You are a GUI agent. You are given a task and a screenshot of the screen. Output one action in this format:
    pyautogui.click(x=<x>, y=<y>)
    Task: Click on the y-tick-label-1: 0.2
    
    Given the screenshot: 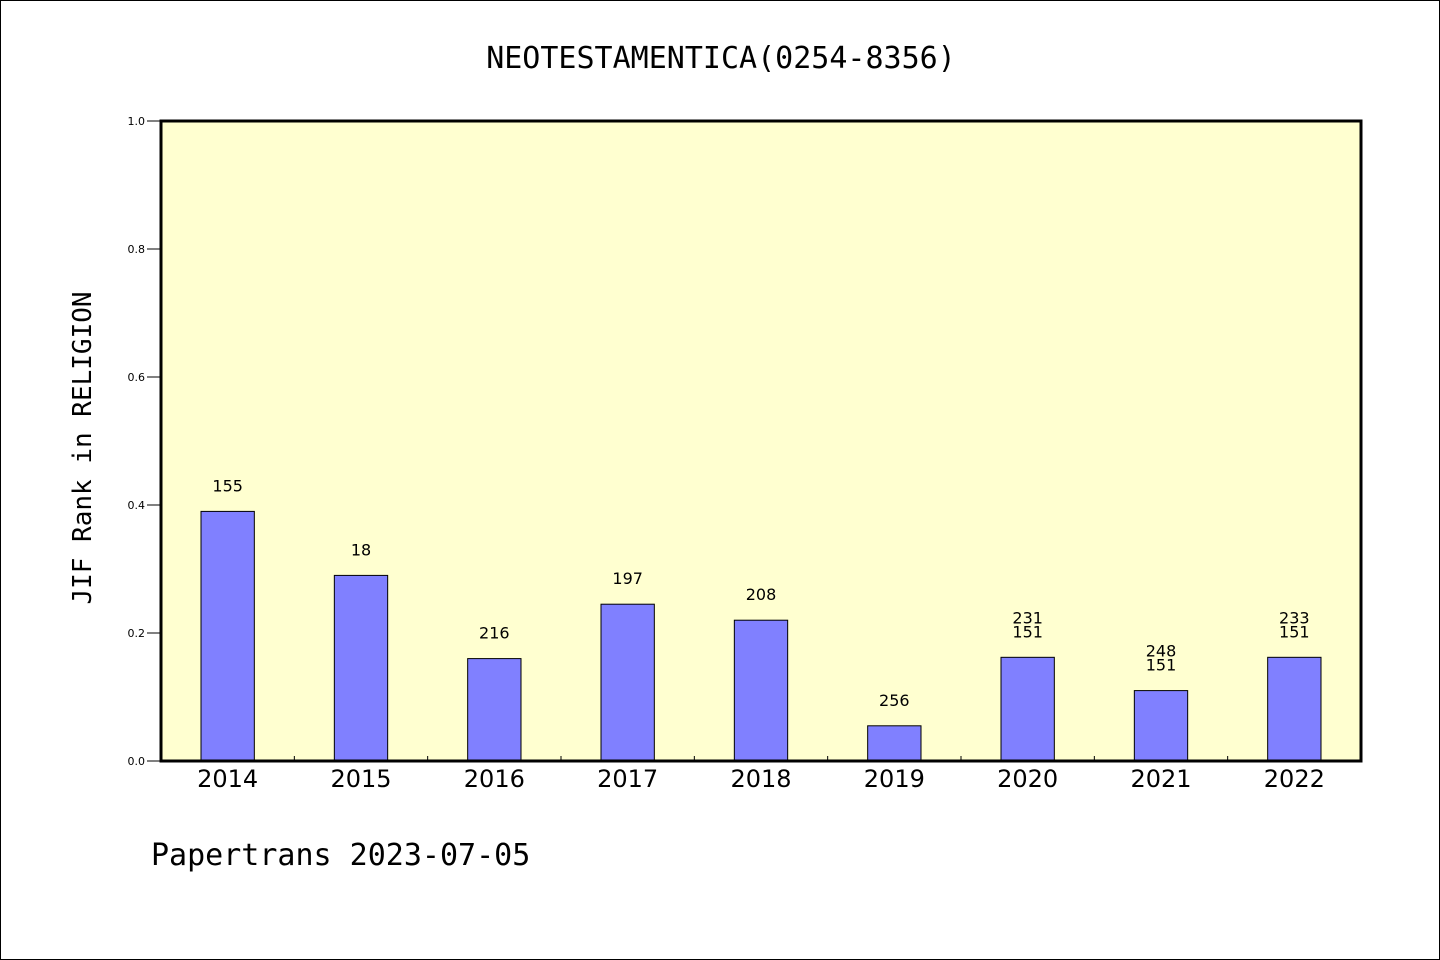 What is the action you would take?
    pyautogui.click(x=137, y=633)
    